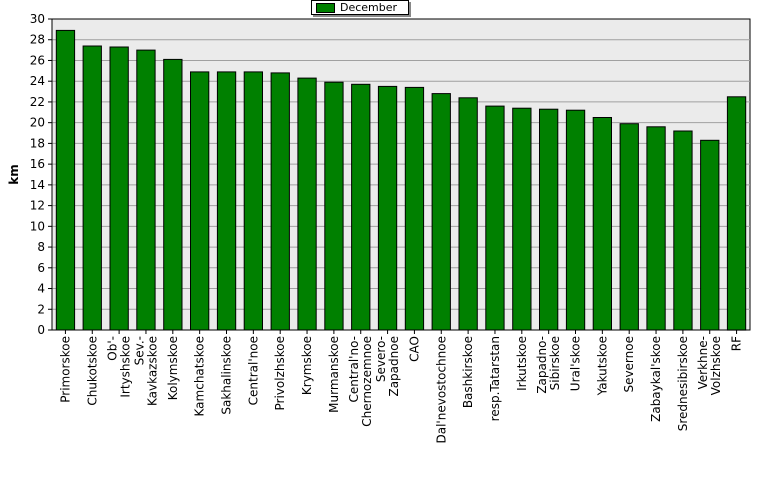 The height and width of the screenshot is (479, 777). I want to click on legend-swatch-december, so click(325, 8).